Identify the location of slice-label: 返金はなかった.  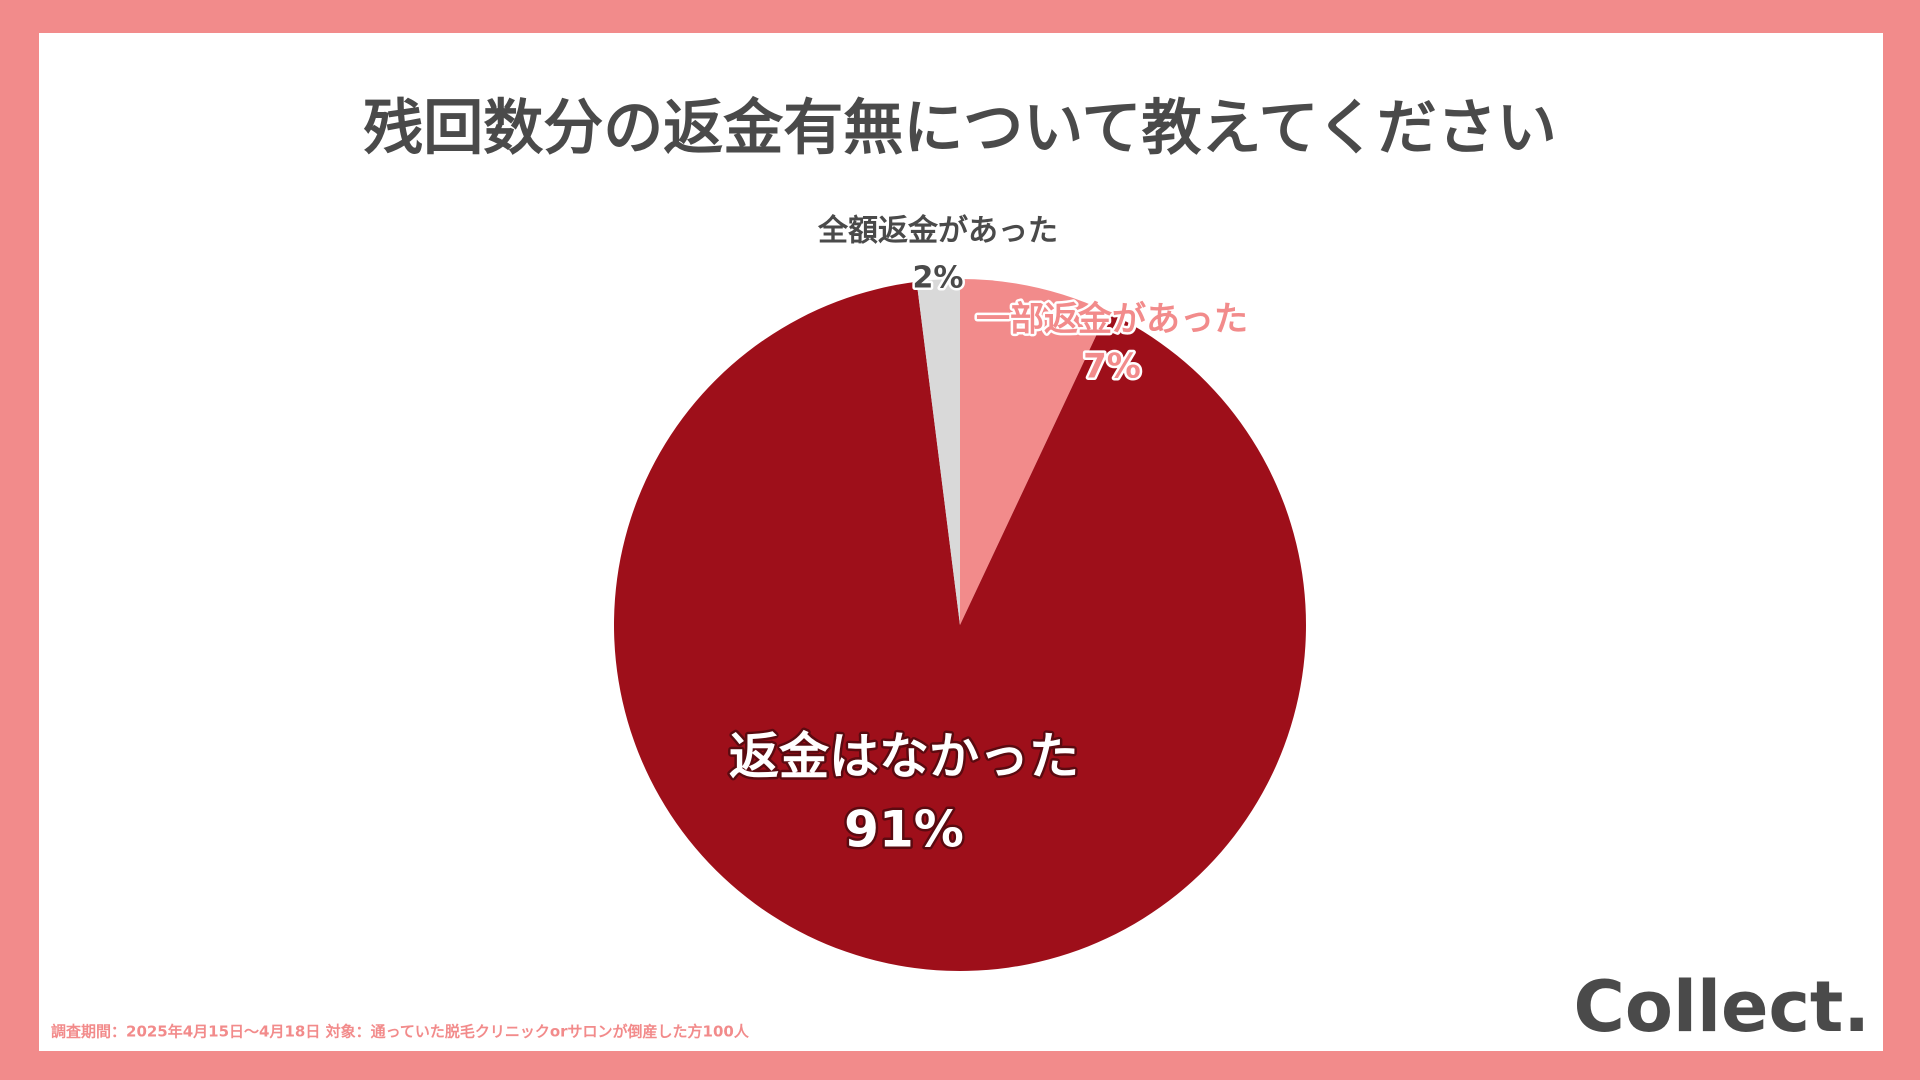
(904, 757).